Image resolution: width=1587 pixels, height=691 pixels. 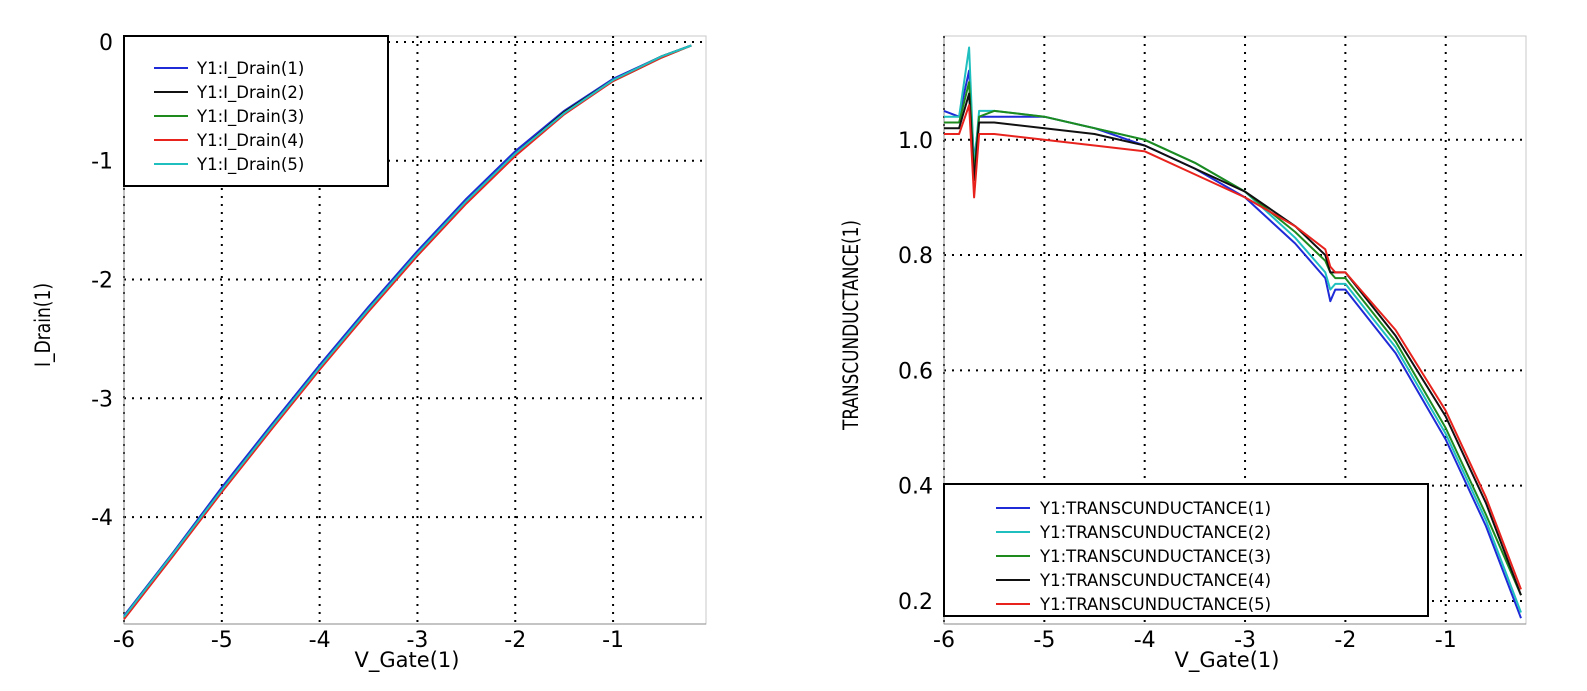 I want to click on y-tick-label: 1.0, so click(x=915, y=141).